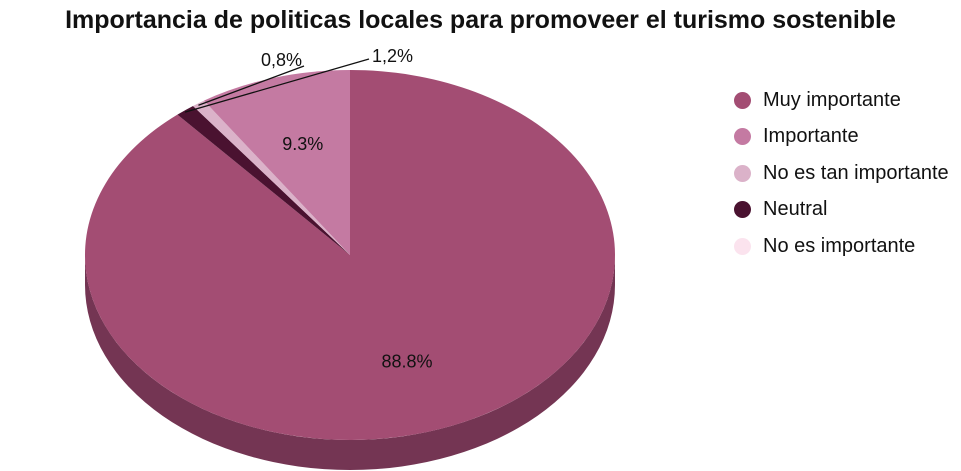  Describe the element at coordinates (302, 144) in the screenshot. I see `data-label-importante: 9.3%` at that location.